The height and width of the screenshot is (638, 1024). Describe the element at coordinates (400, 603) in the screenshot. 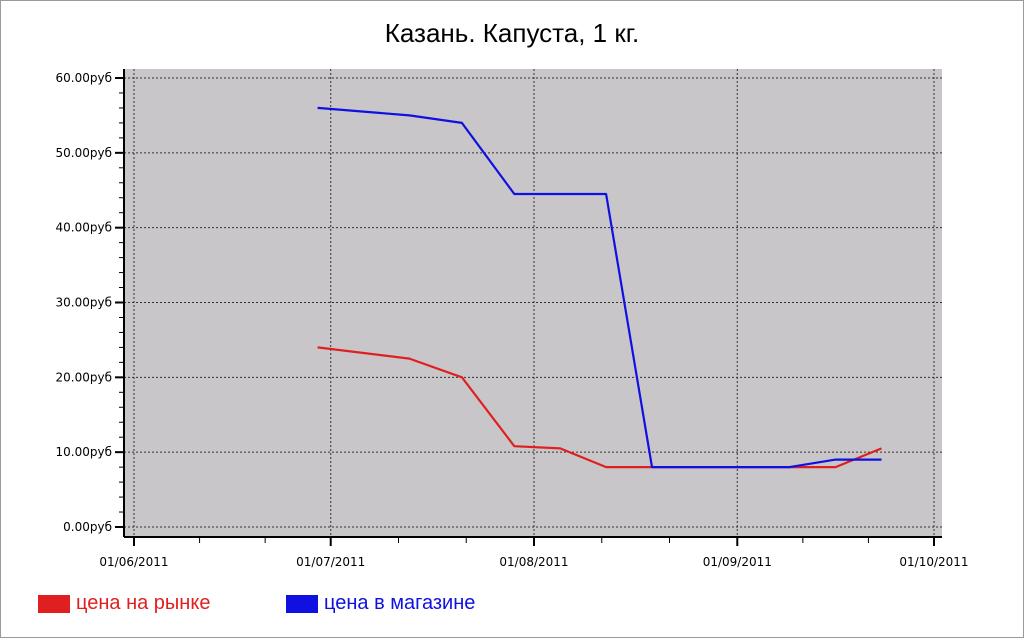

I see `legend-label-store: цена в магазине` at that location.